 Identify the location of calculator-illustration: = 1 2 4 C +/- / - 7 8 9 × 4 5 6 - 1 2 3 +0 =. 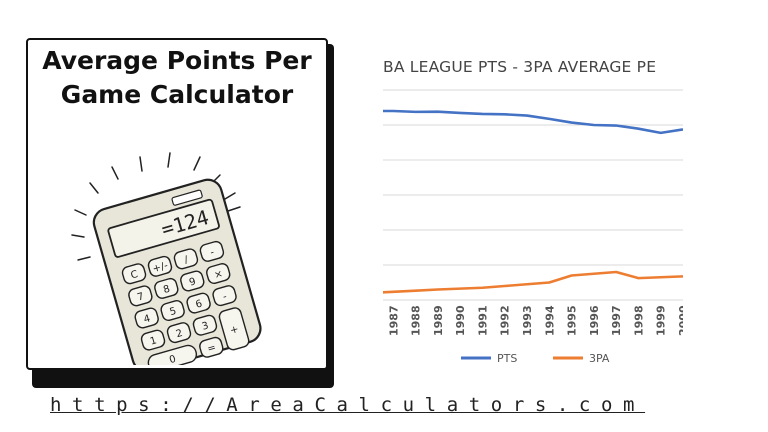
(166, 258).